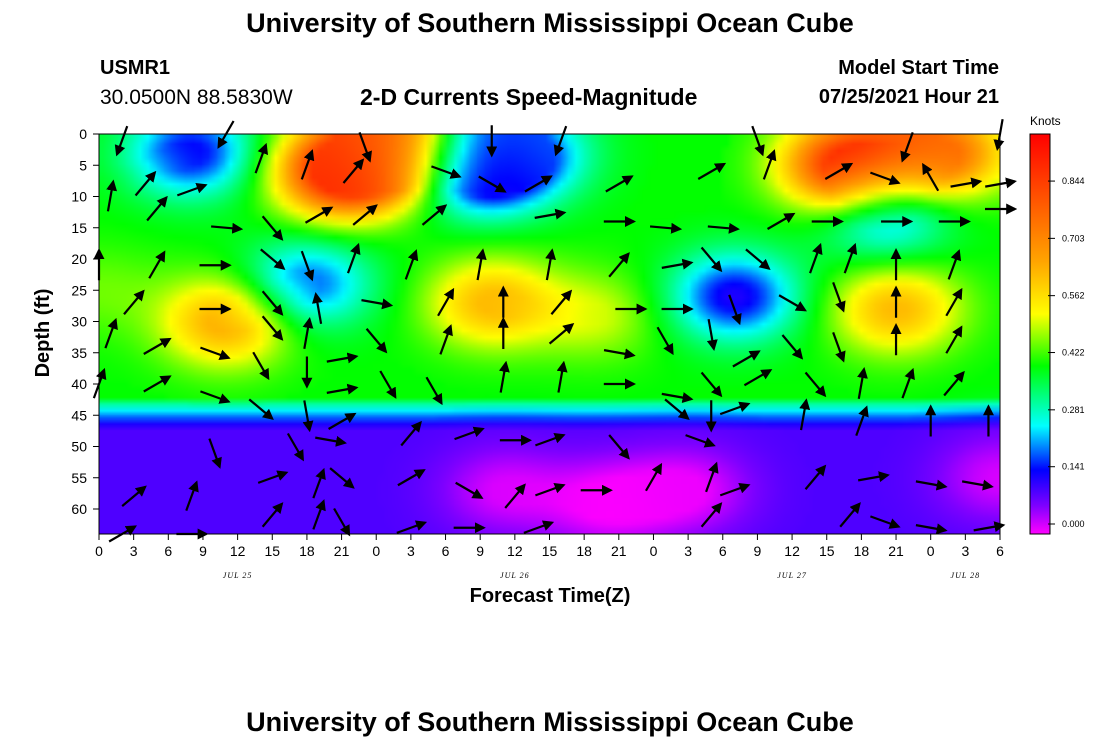 The image size is (1100, 750). What do you see at coordinates (79, 197) in the screenshot?
I see `y-tick-label: 10` at bounding box center [79, 197].